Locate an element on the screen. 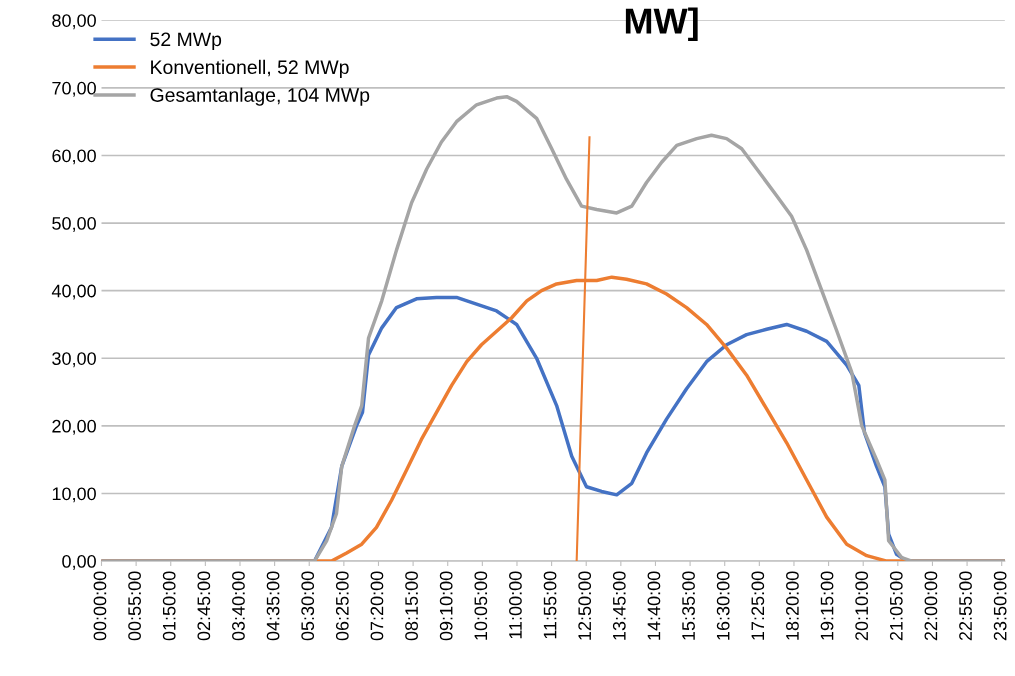  legend-label: Gesamtanlage, 104 MWp is located at coordinates (260, 96).